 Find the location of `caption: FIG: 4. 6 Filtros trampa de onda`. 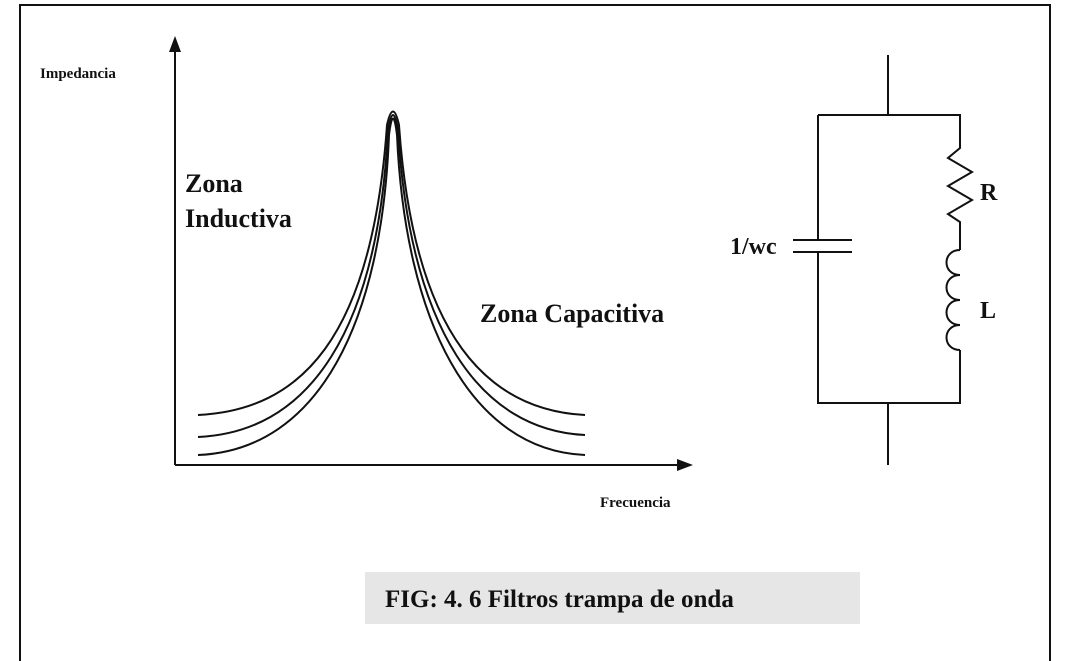

caption: FIG: 4. 6 Filtros trampa de onda is located at coordinates (559, 599).